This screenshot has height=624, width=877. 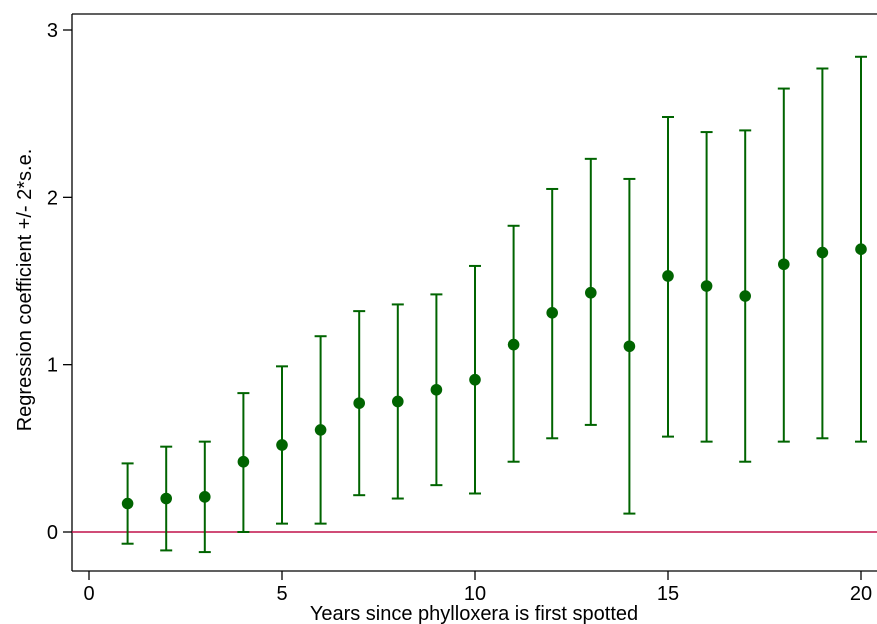 I want to click on x-axis-title: Years since phylloxera is first spotted, so click(x=474, y=613).